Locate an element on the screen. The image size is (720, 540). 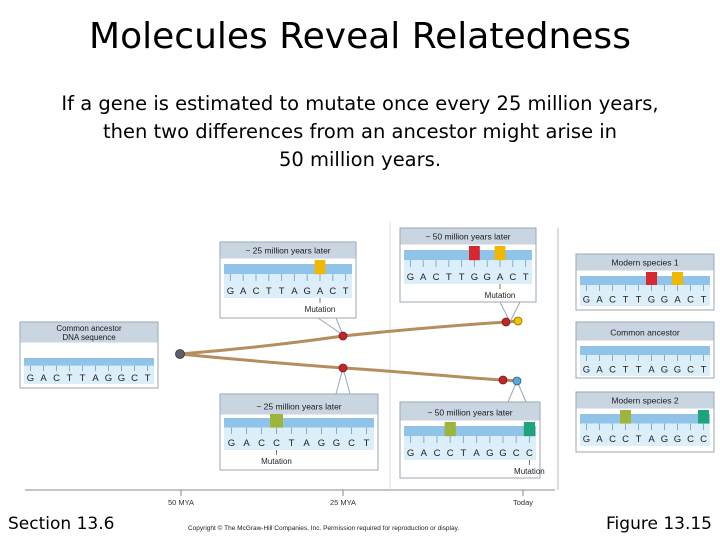
figure-label: Figure 13.15 is located at coordinates (659, 524).